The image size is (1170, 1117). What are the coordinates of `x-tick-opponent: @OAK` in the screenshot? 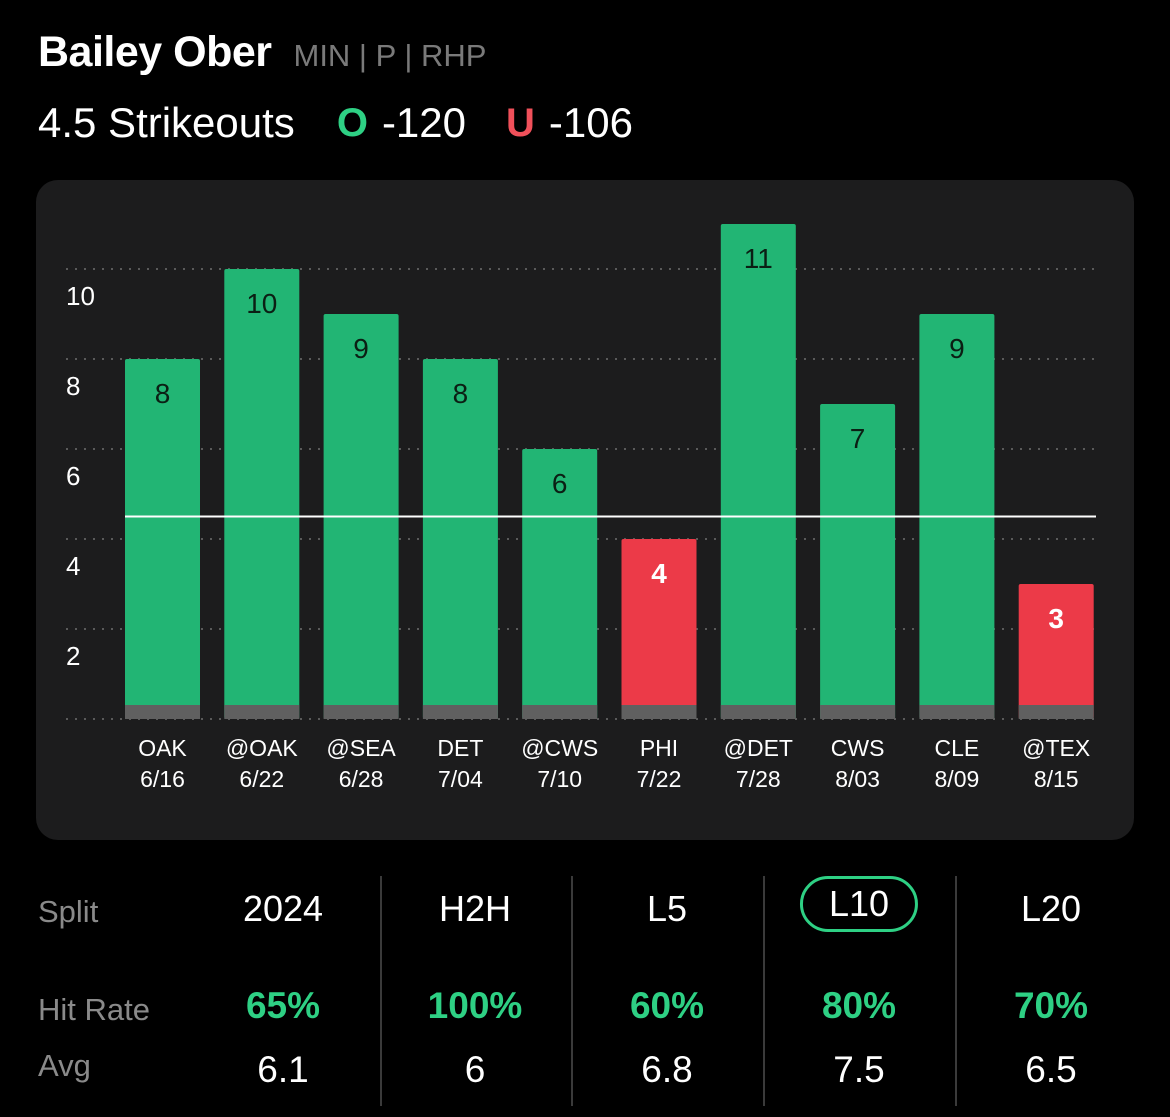 It's located at (262, 748).